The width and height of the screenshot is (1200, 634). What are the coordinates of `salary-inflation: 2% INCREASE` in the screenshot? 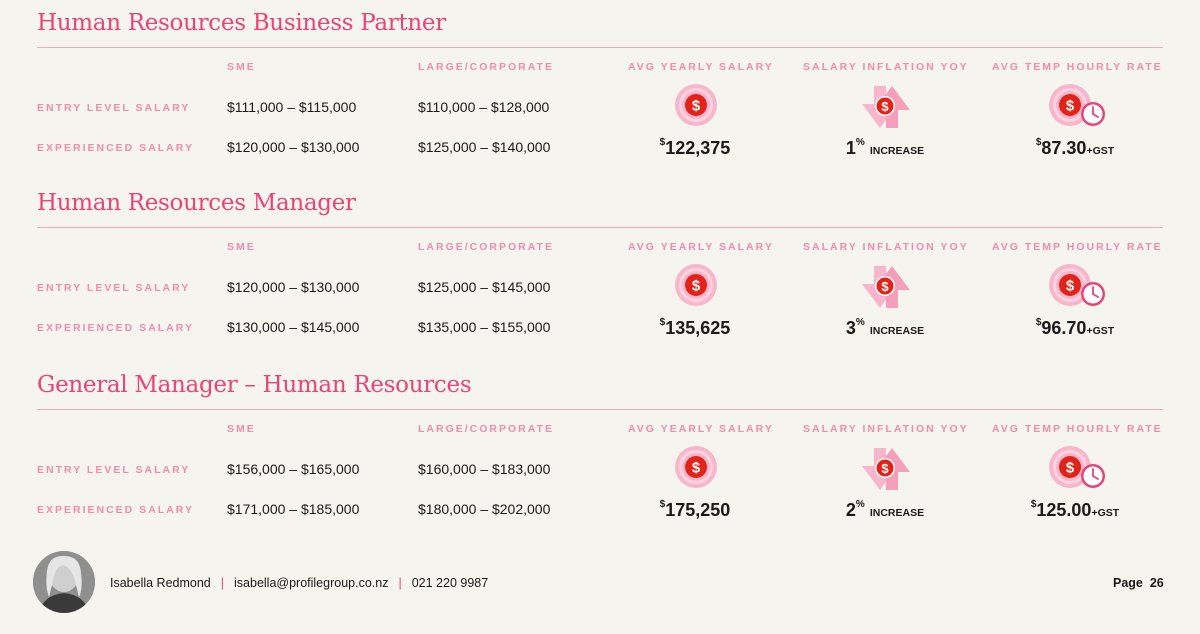 It's located at (885, 509).